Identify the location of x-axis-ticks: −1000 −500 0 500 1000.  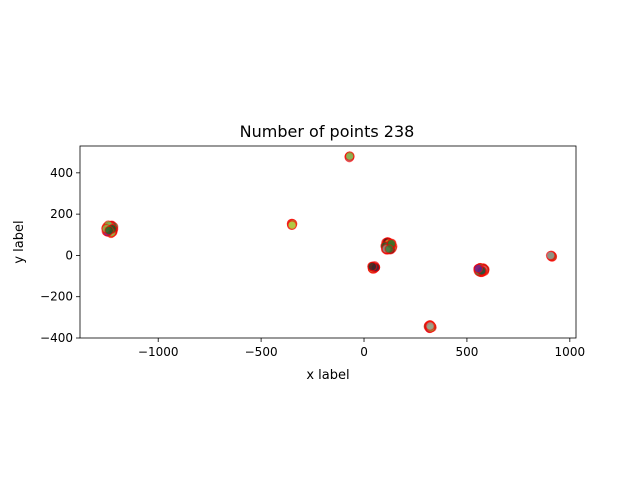
(361, 348).